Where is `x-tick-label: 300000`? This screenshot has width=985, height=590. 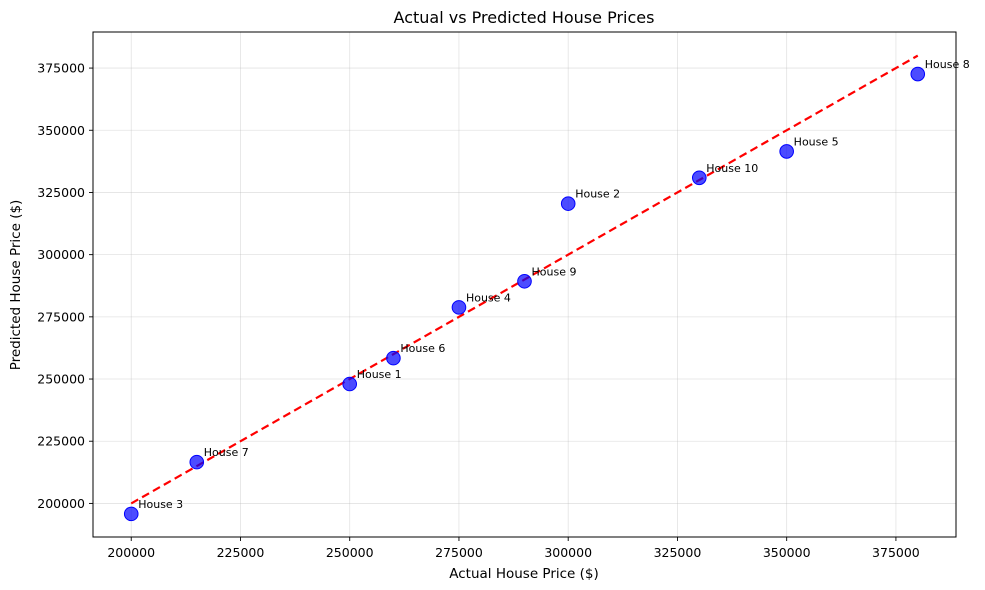 x-tick-label: 300000 is located at coordinates (568, 552).